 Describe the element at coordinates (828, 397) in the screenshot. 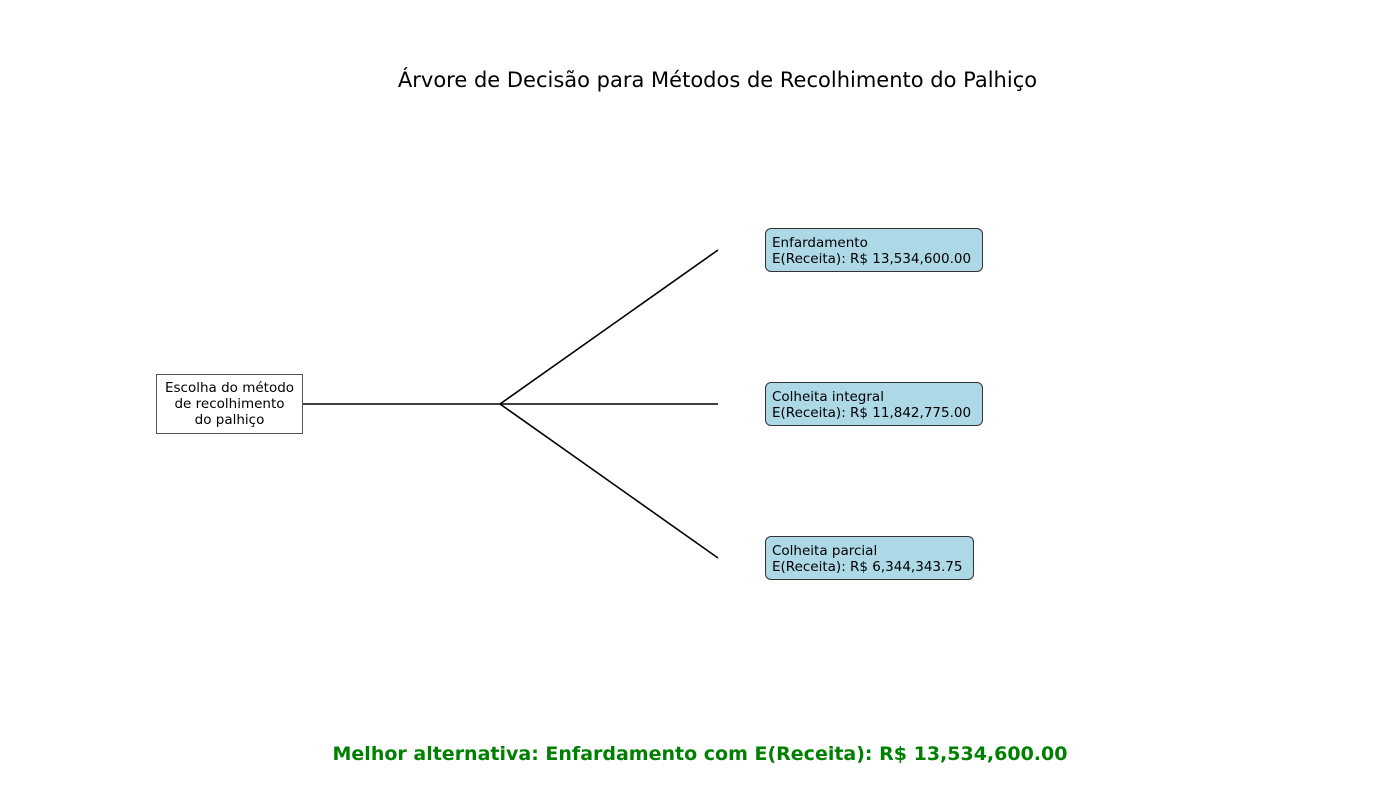

I see `leaf-name: Colheita integral` at that location.